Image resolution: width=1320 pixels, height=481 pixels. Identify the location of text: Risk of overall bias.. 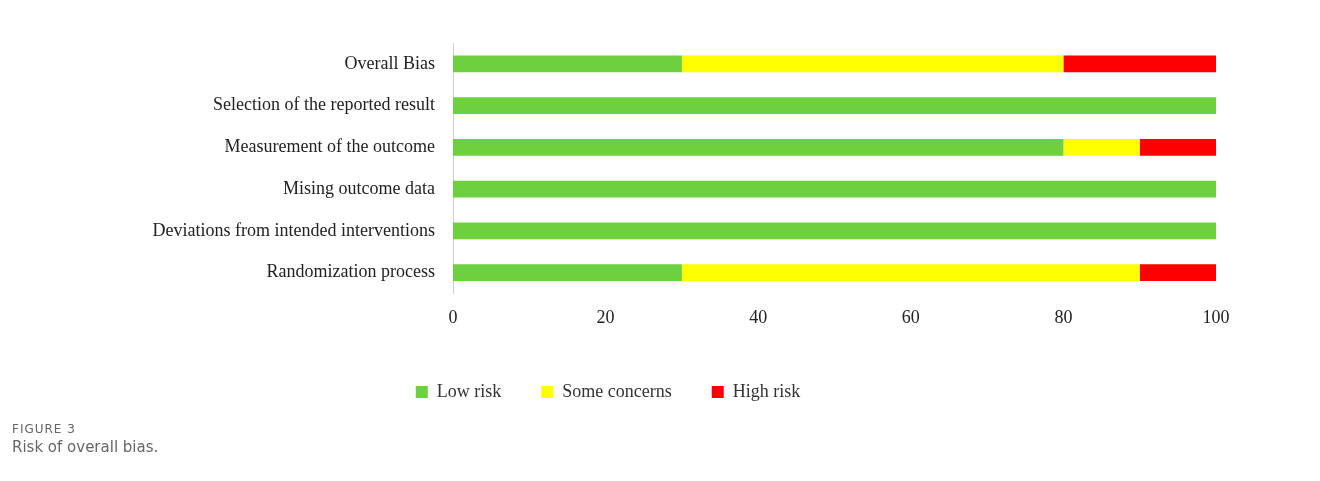
(85, 447).